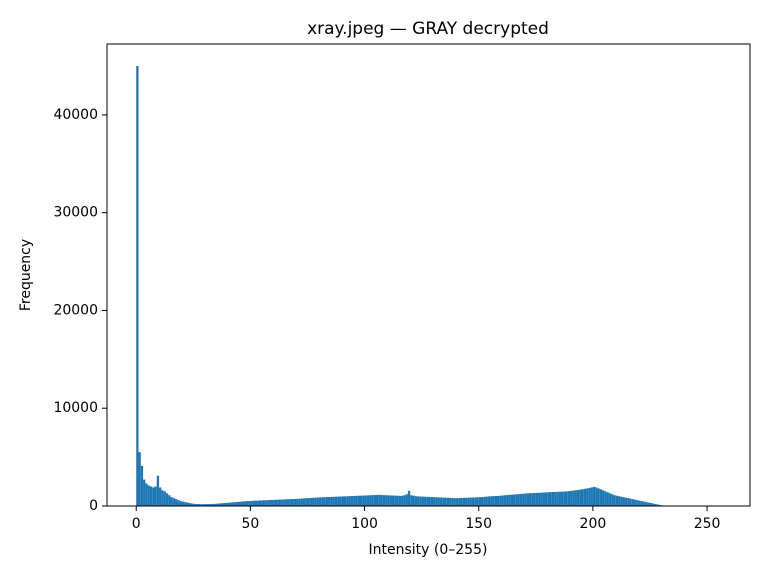 The image size is (768, 576). I want to click on x-tick-label: 100, so click(364, 524).